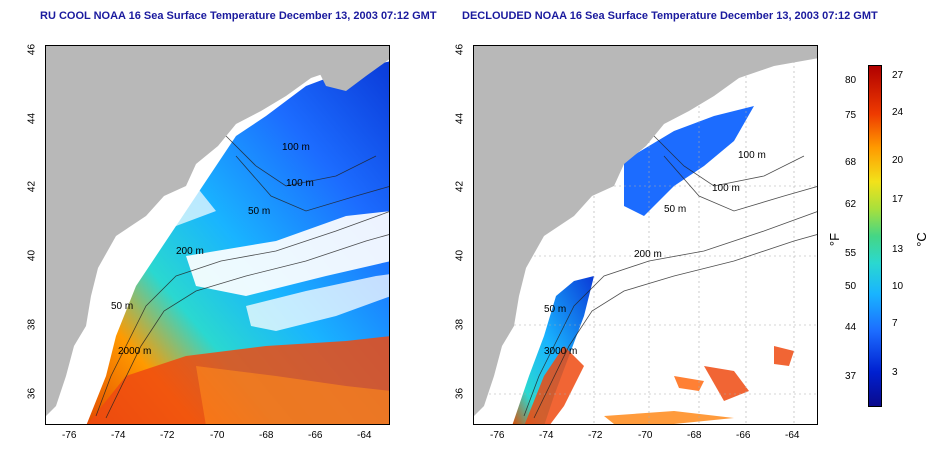  Describe the element at coordinates (875, 236) in the screenshot. I see `temperature-colorbar` at that location.